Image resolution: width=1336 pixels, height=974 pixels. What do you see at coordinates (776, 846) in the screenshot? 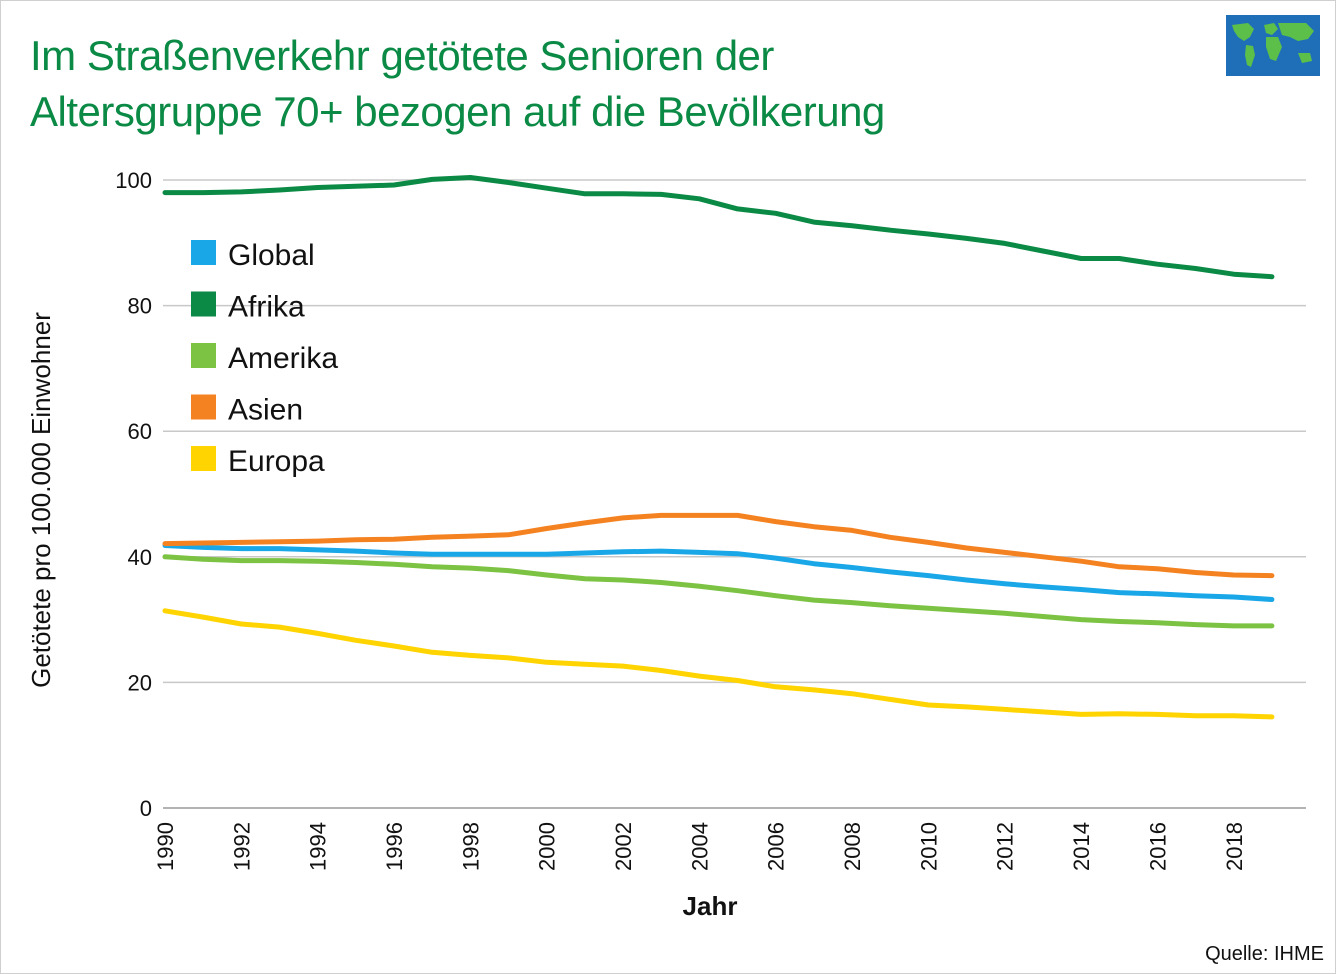
I see `x-tick-label: 2006` at bounding box center [776, 846].